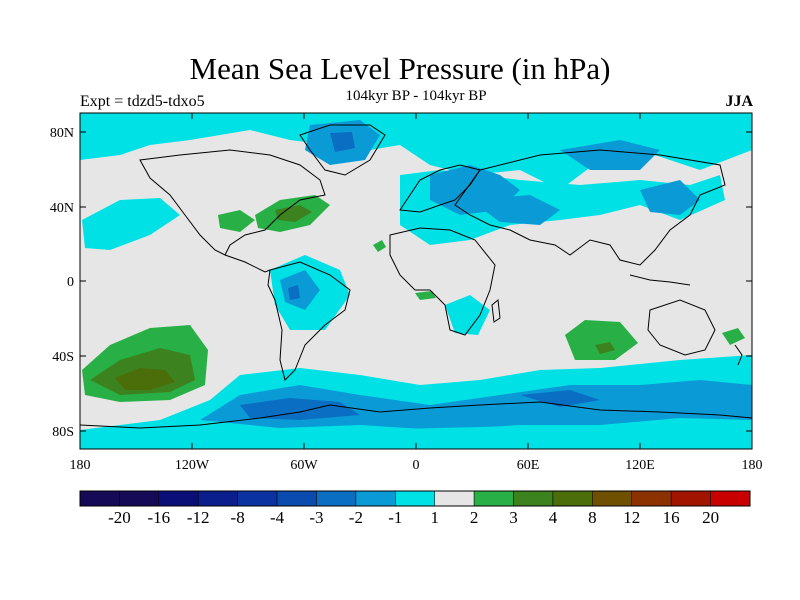  Describe the element at coordinates (236, 221) in the screenshot. I see `anomaly-central-america` at that location.